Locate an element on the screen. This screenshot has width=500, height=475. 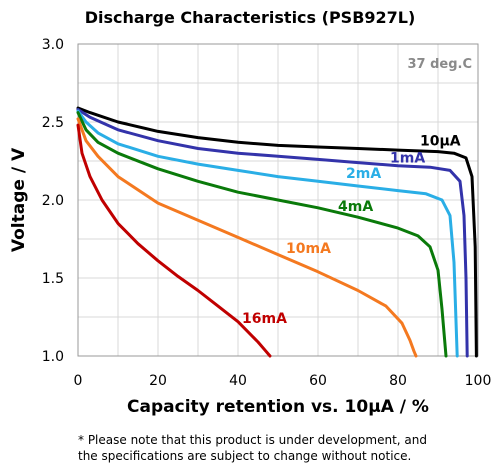
x-tick-label: 80 is located at coordinates (398, 381).